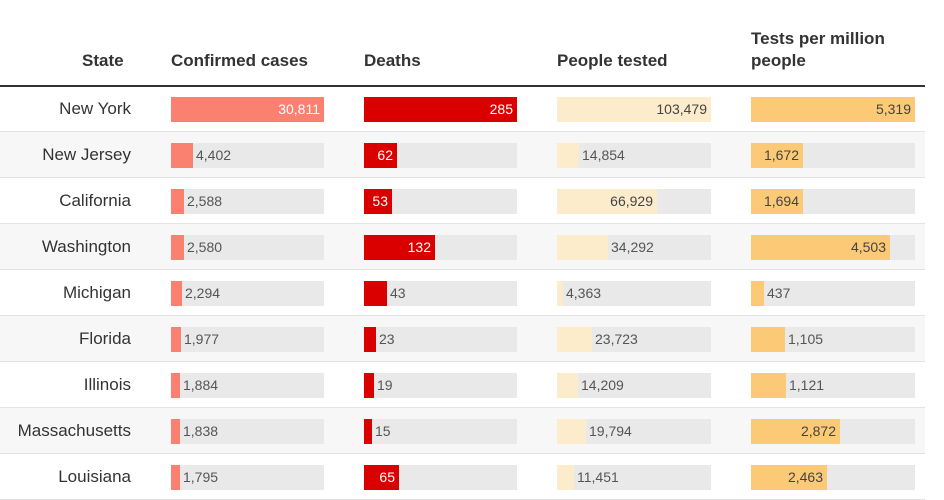 This screenshot has height=500, width=944. Describe the element at coordinates (893, 109) in the screenshot. I see `tests-per-million-value: 5,319` at that location.